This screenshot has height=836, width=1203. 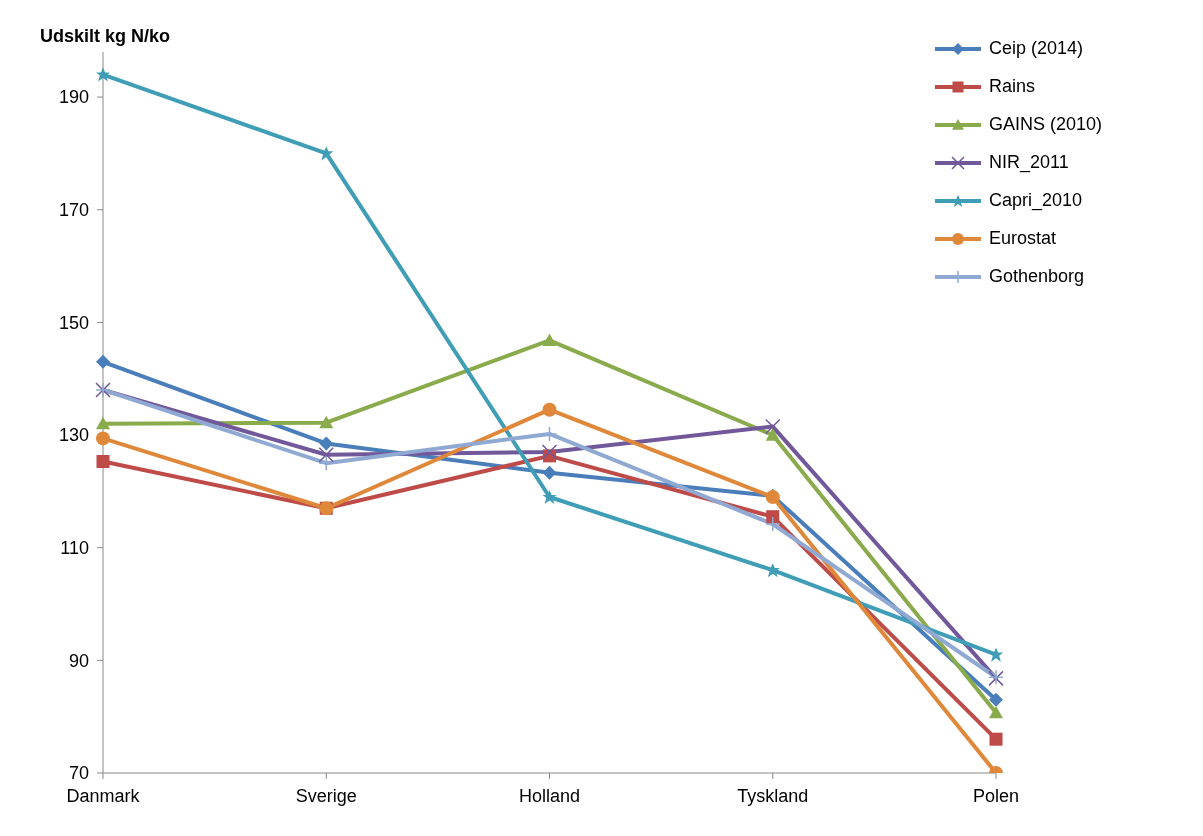 I want to click on legend-label: Rains, so click(x=1012, y=86).